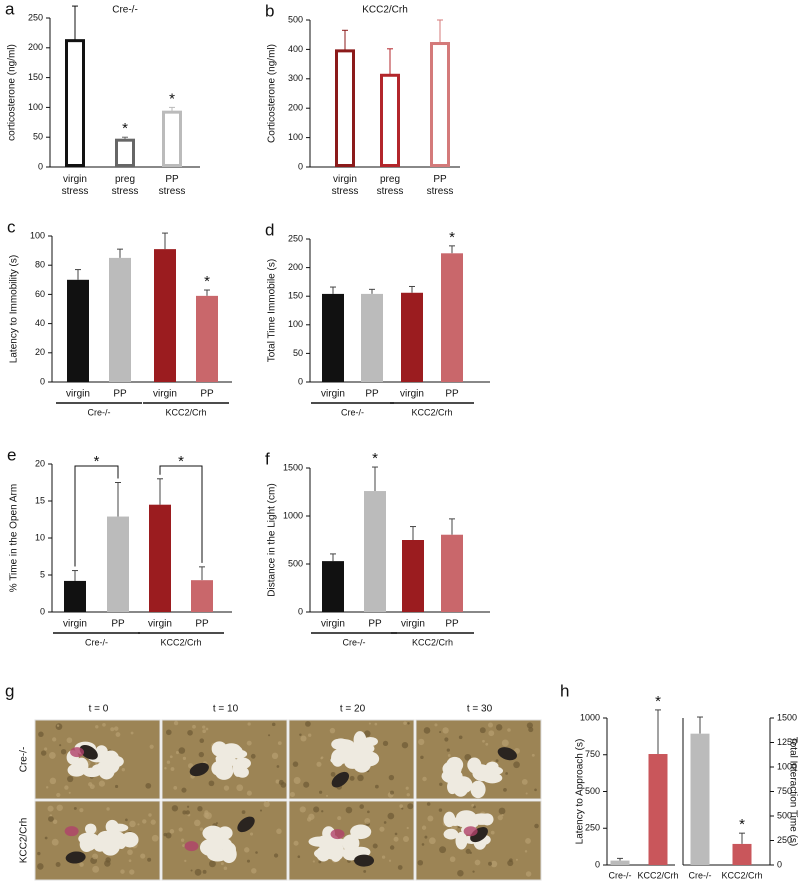  Describe the element at coordinates (75, 185) in the screenshot. I see `x-tick-label: virgin stress` at that location.